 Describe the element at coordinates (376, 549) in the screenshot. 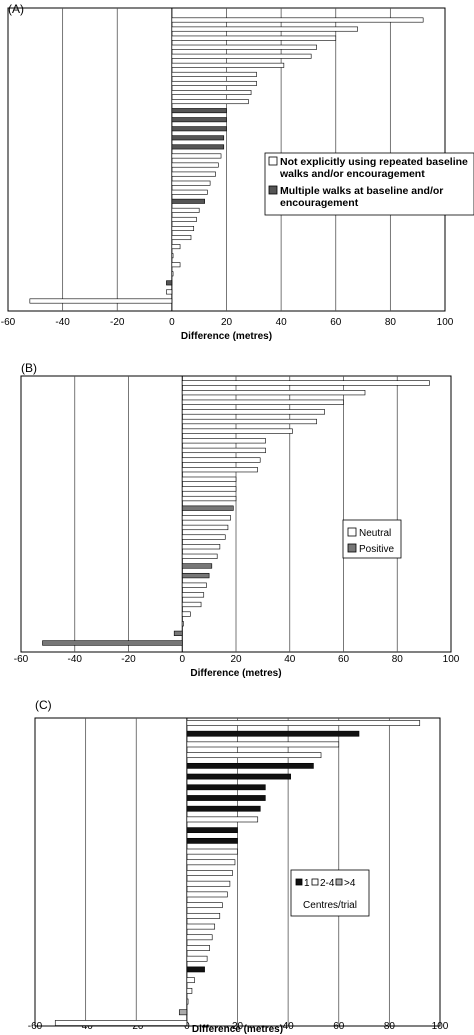

I see `legend-label: Positive` at that location.